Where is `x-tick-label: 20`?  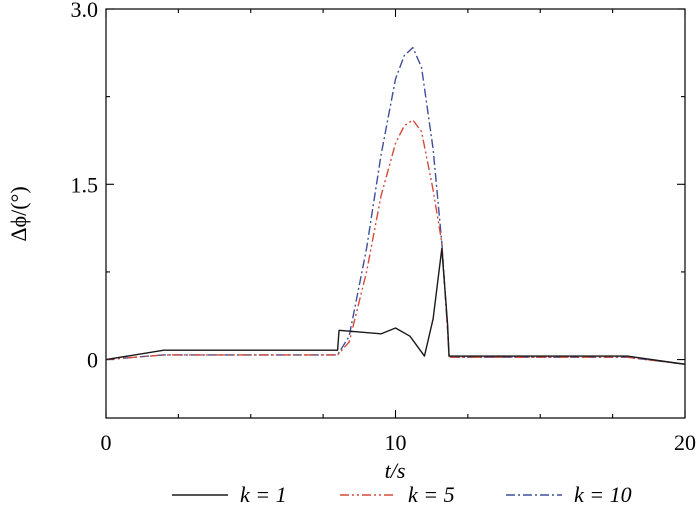
x-tick-label: 20 is located at coordinates (685, 442).